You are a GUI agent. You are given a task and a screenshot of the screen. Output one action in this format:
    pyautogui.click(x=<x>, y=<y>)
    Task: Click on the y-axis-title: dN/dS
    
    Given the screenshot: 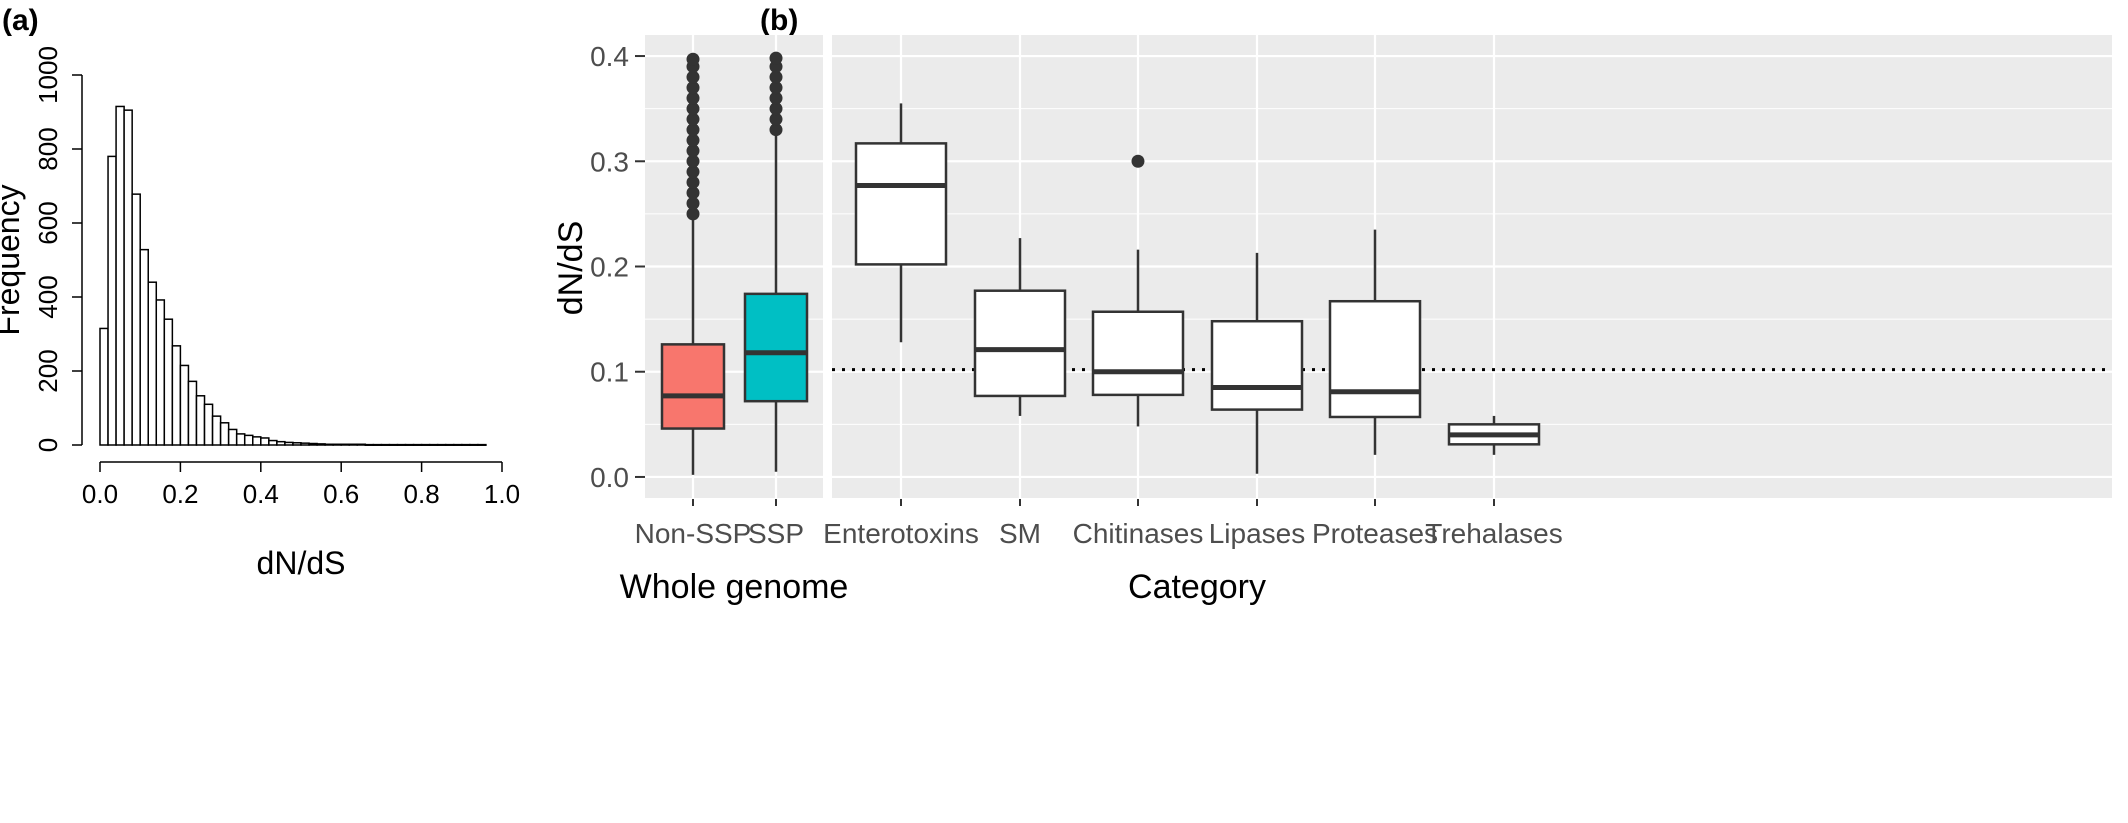 What is the action you would take?
    pyautogui.click(x=571, y=268)
    